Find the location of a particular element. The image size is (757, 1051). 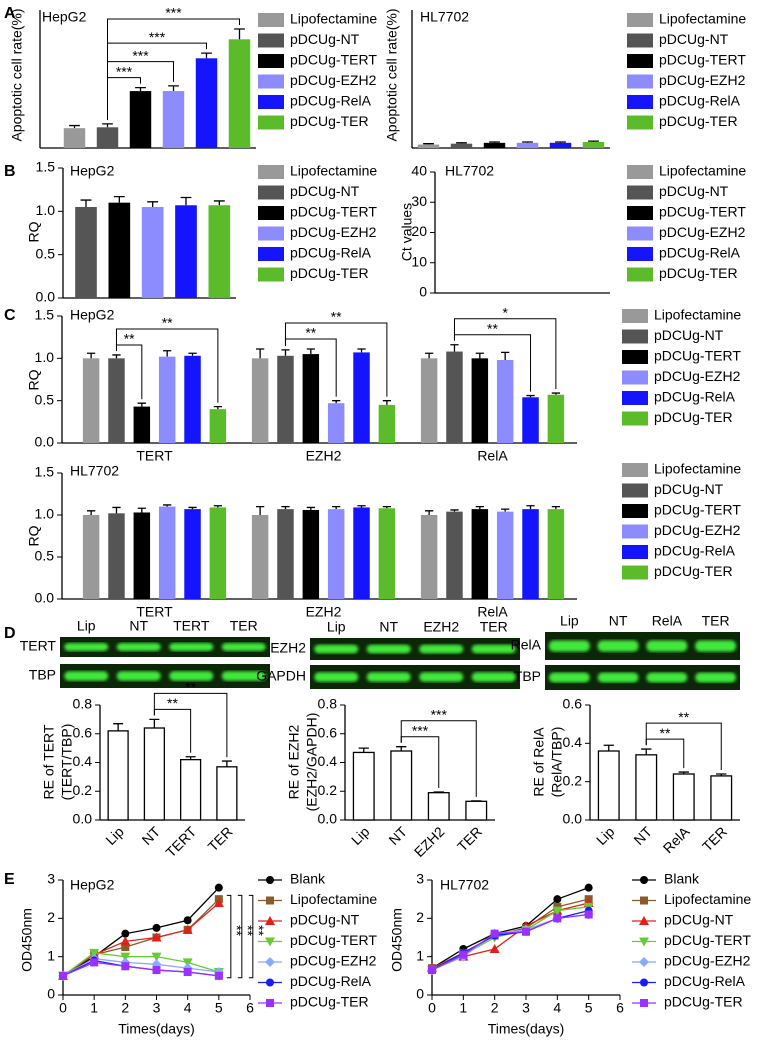

blot-background is located at coordinates (165, 647).